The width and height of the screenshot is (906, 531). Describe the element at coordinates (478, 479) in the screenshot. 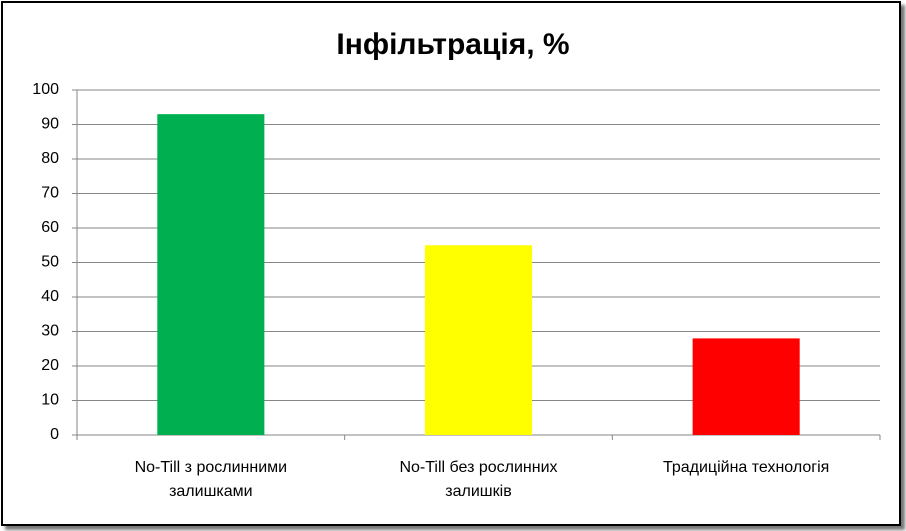

I see `x-tick-label: No-Till без рослинних залишків` at that location.